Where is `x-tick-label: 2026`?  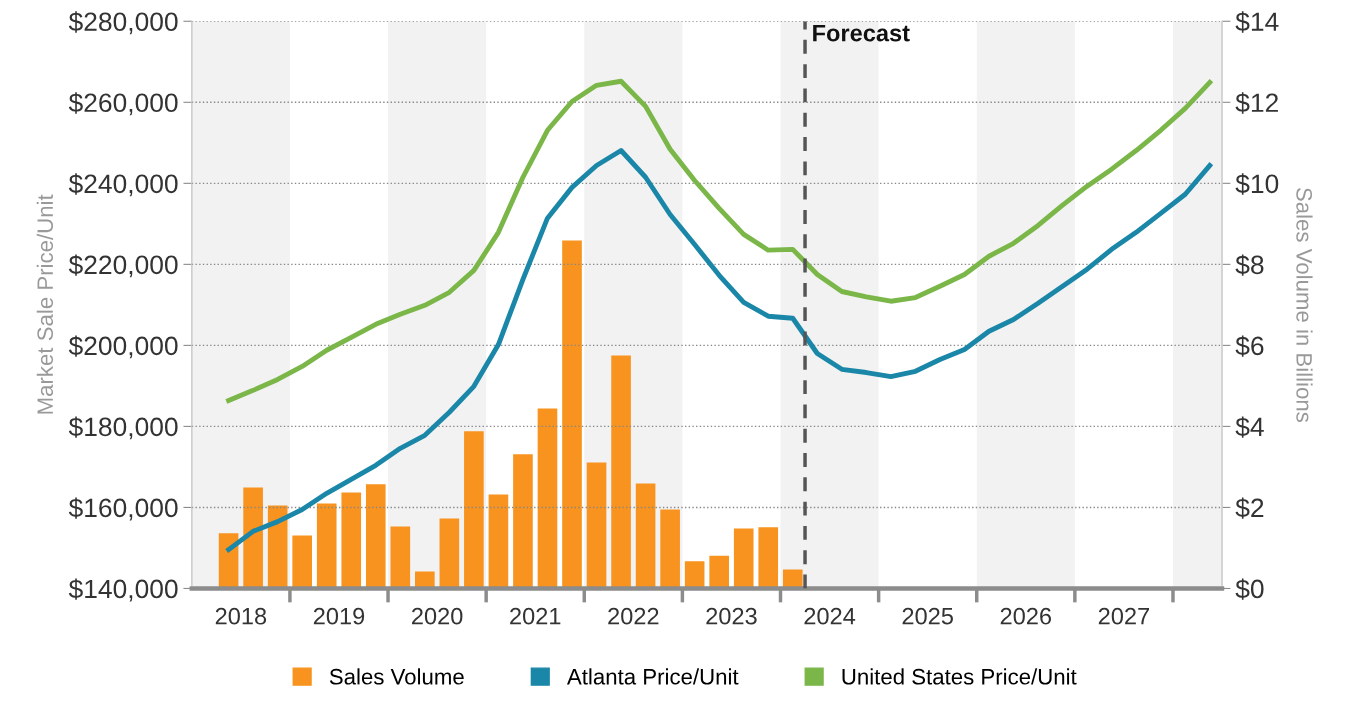 x-tick-label: 2026 is located at coordinates (1026, 616).